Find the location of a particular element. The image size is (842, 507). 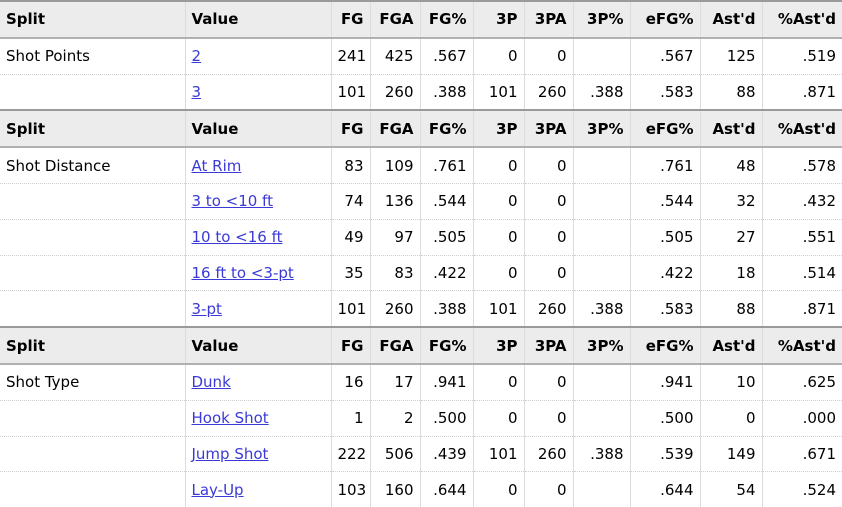

stat-cell-fg: 74 is located at coordinates (350, 201).